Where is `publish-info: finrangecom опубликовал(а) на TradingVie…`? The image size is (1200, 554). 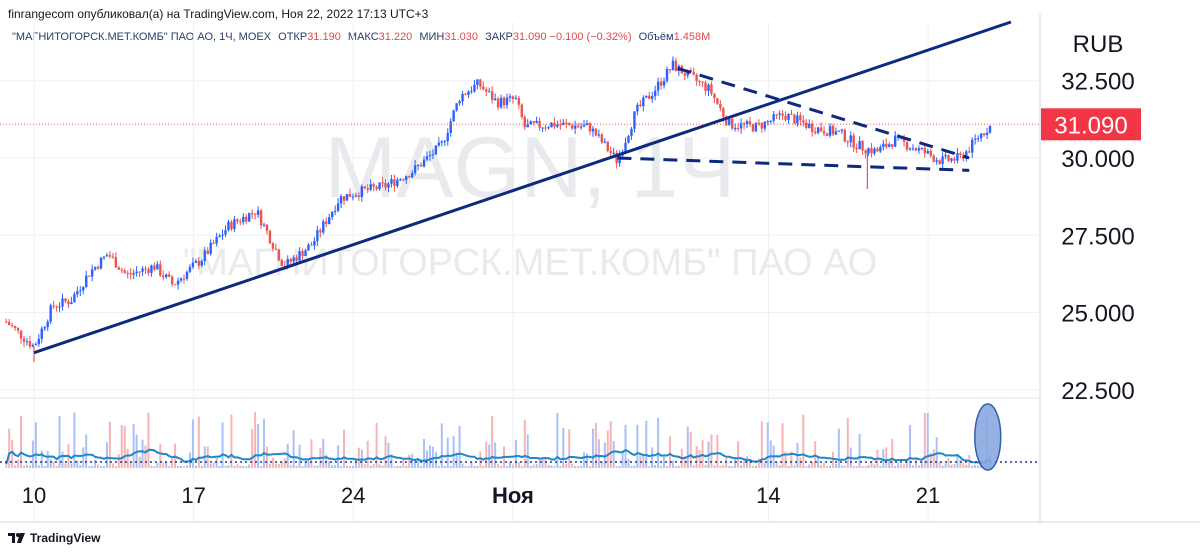 publish-info: finrangecom опубликовал(а) на TradingVie… is located at coordinates (218, 14).